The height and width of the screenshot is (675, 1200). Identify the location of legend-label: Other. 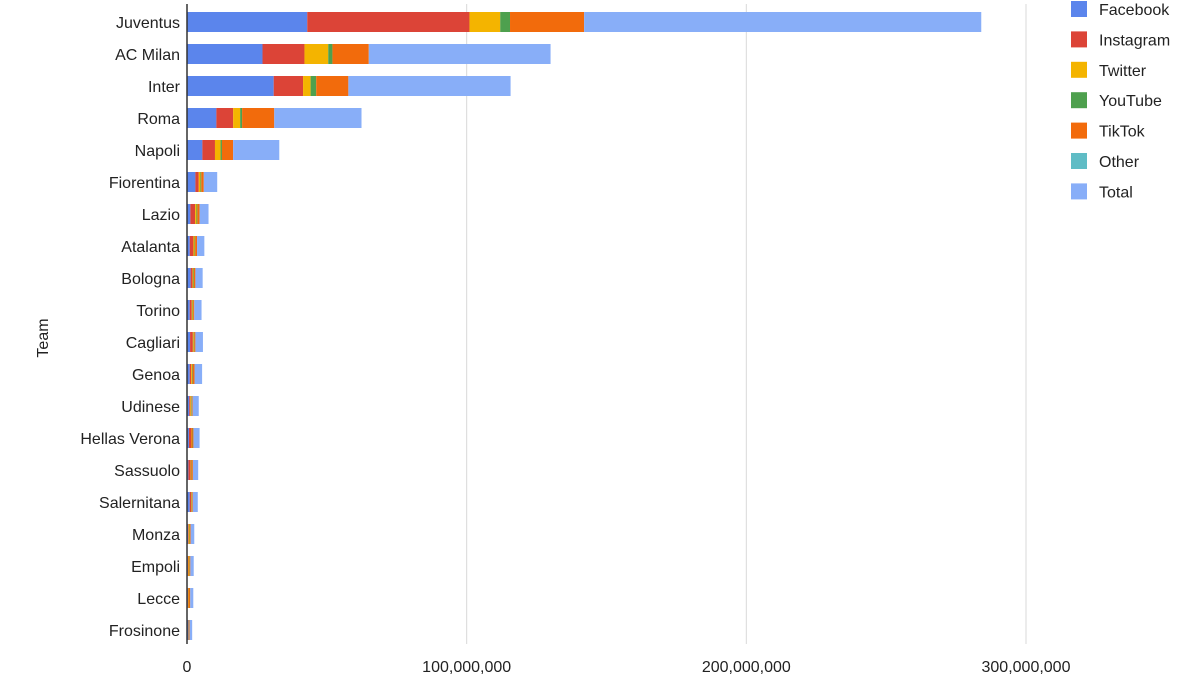
(1119, 162).